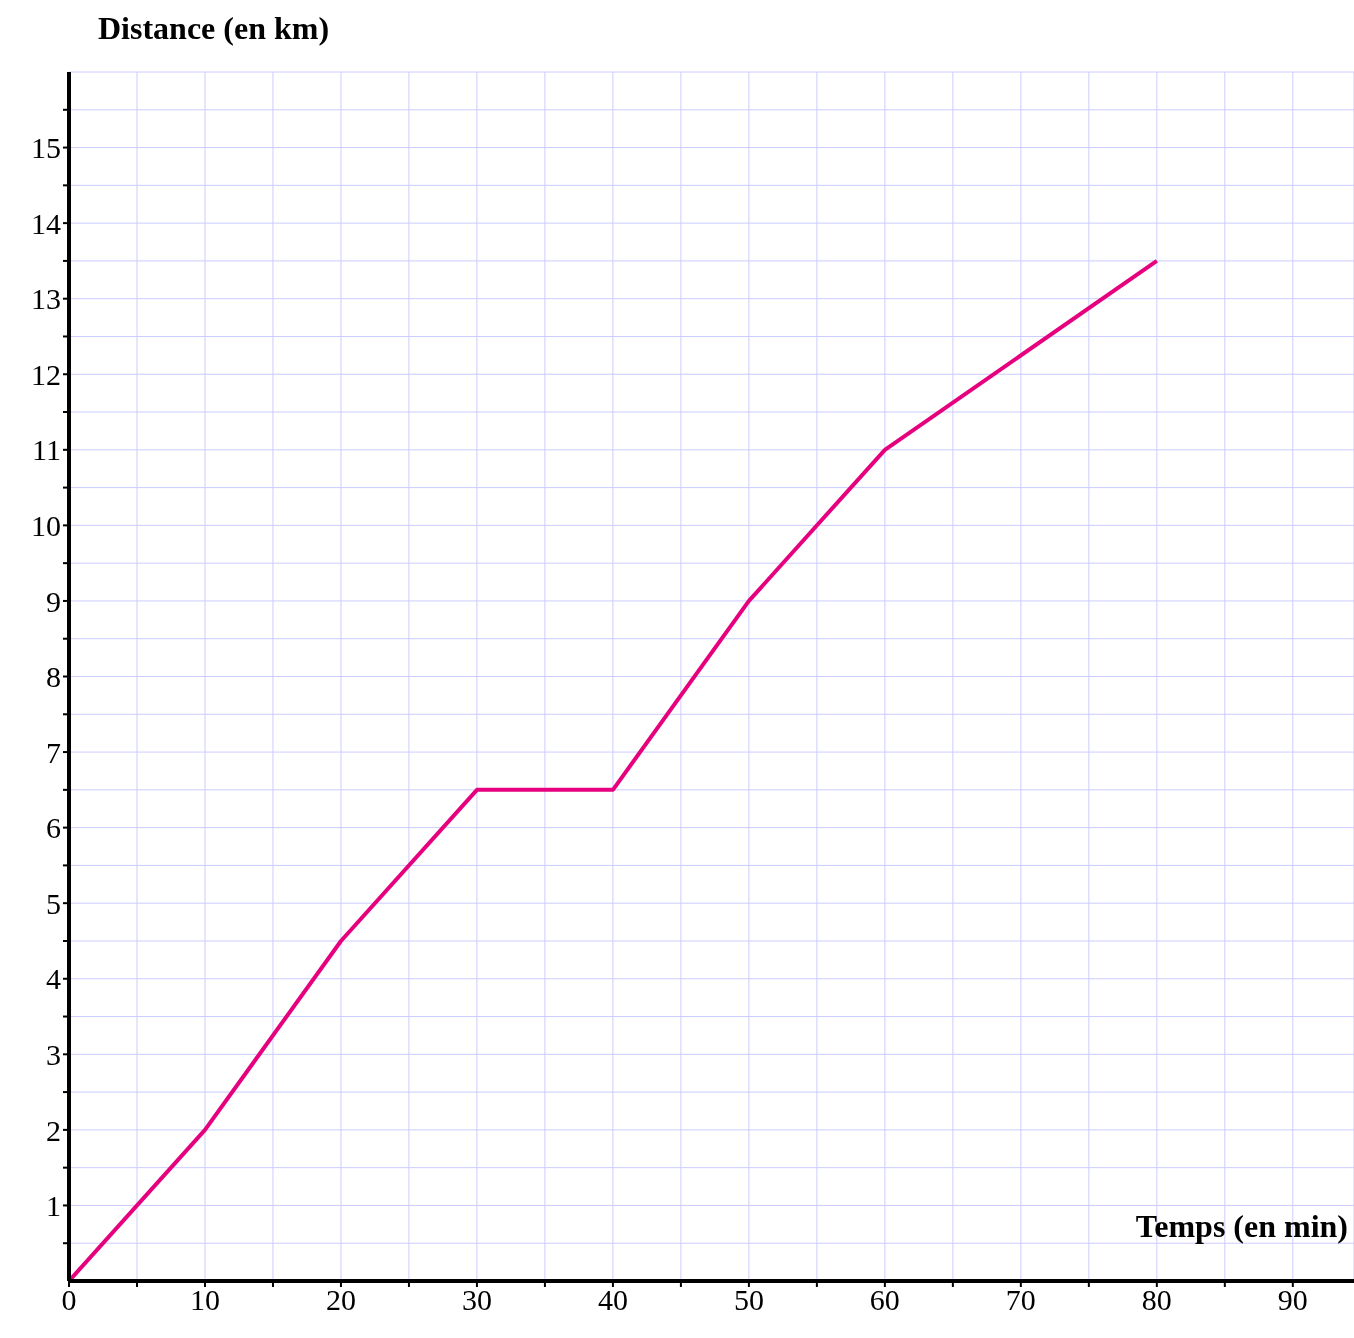 This screenshot has width=1354, height=1338. I want to click on y-tick-label: 12, so click(46, 374).